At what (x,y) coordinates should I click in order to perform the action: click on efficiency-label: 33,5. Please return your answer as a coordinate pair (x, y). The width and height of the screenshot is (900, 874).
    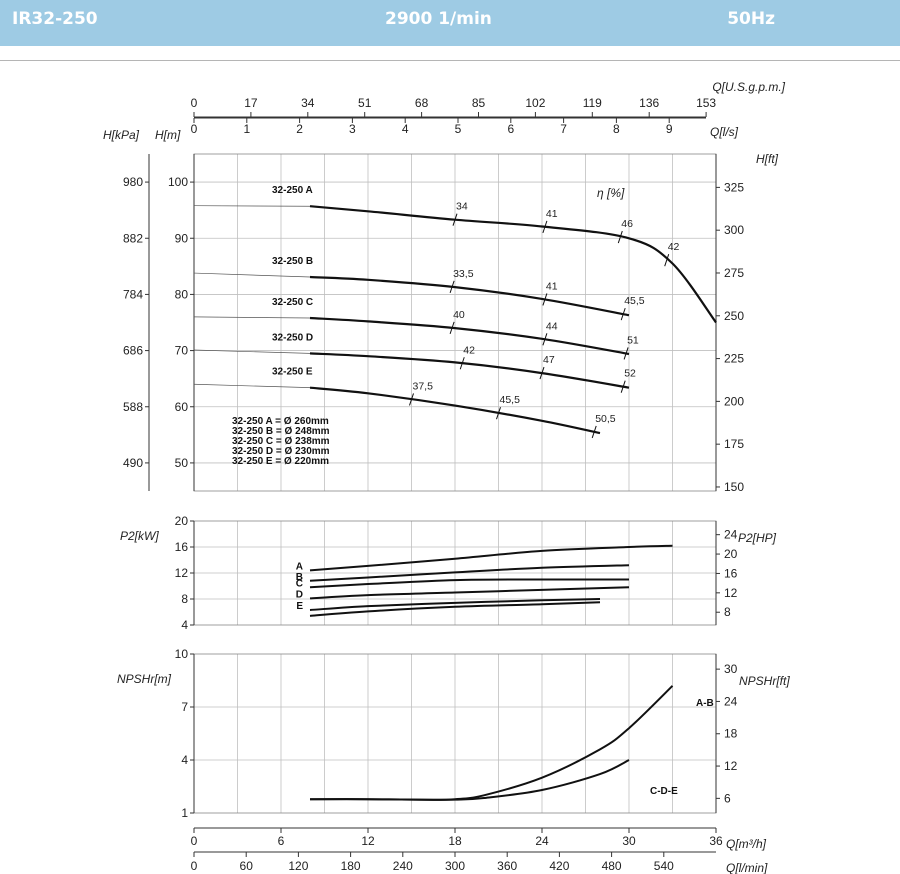
    Looking at the image, I should click on (463, 274).